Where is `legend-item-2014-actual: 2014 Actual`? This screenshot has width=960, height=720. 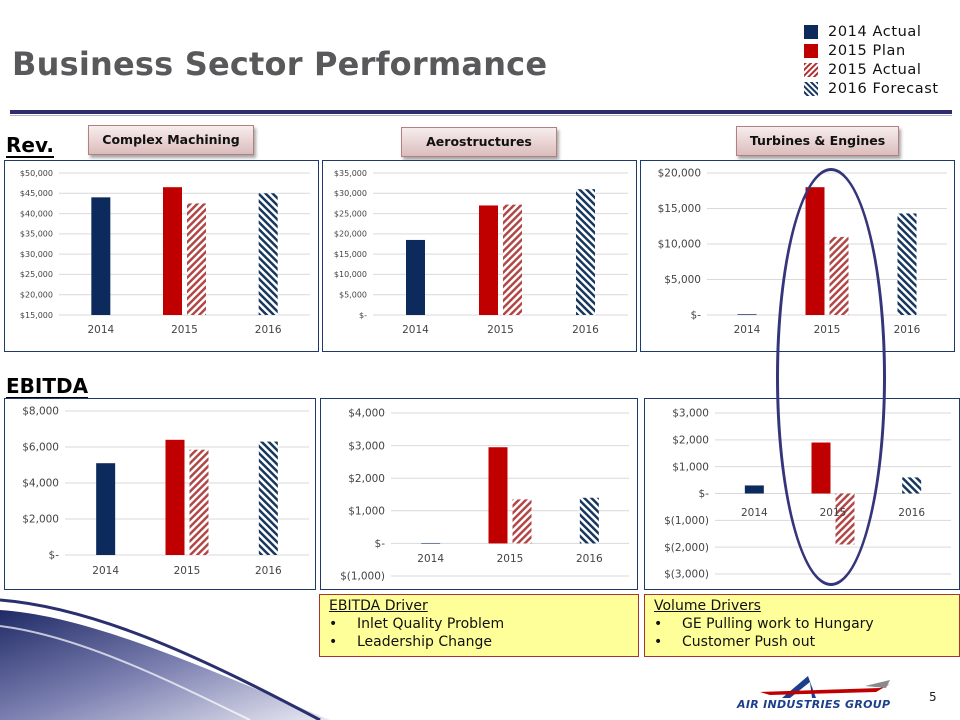
legend-item-2014-actual: 2014 Actual is located at coordinates (871, 31).